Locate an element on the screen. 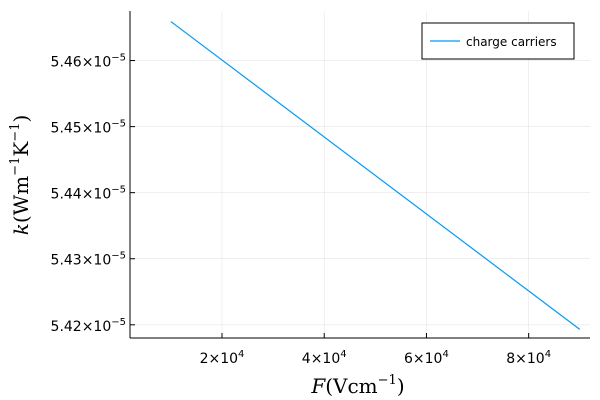  legend: charge carriers is located at coordinates (498, 41).